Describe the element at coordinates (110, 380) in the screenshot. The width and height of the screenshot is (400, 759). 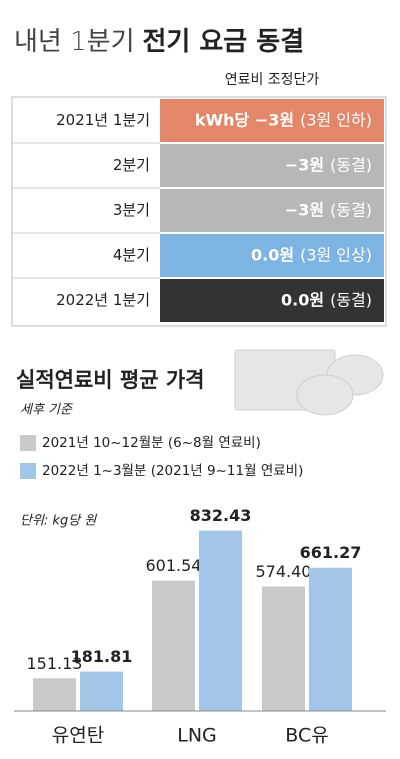
I see `chart-title: 실적연료비 평균 가격` at that location.